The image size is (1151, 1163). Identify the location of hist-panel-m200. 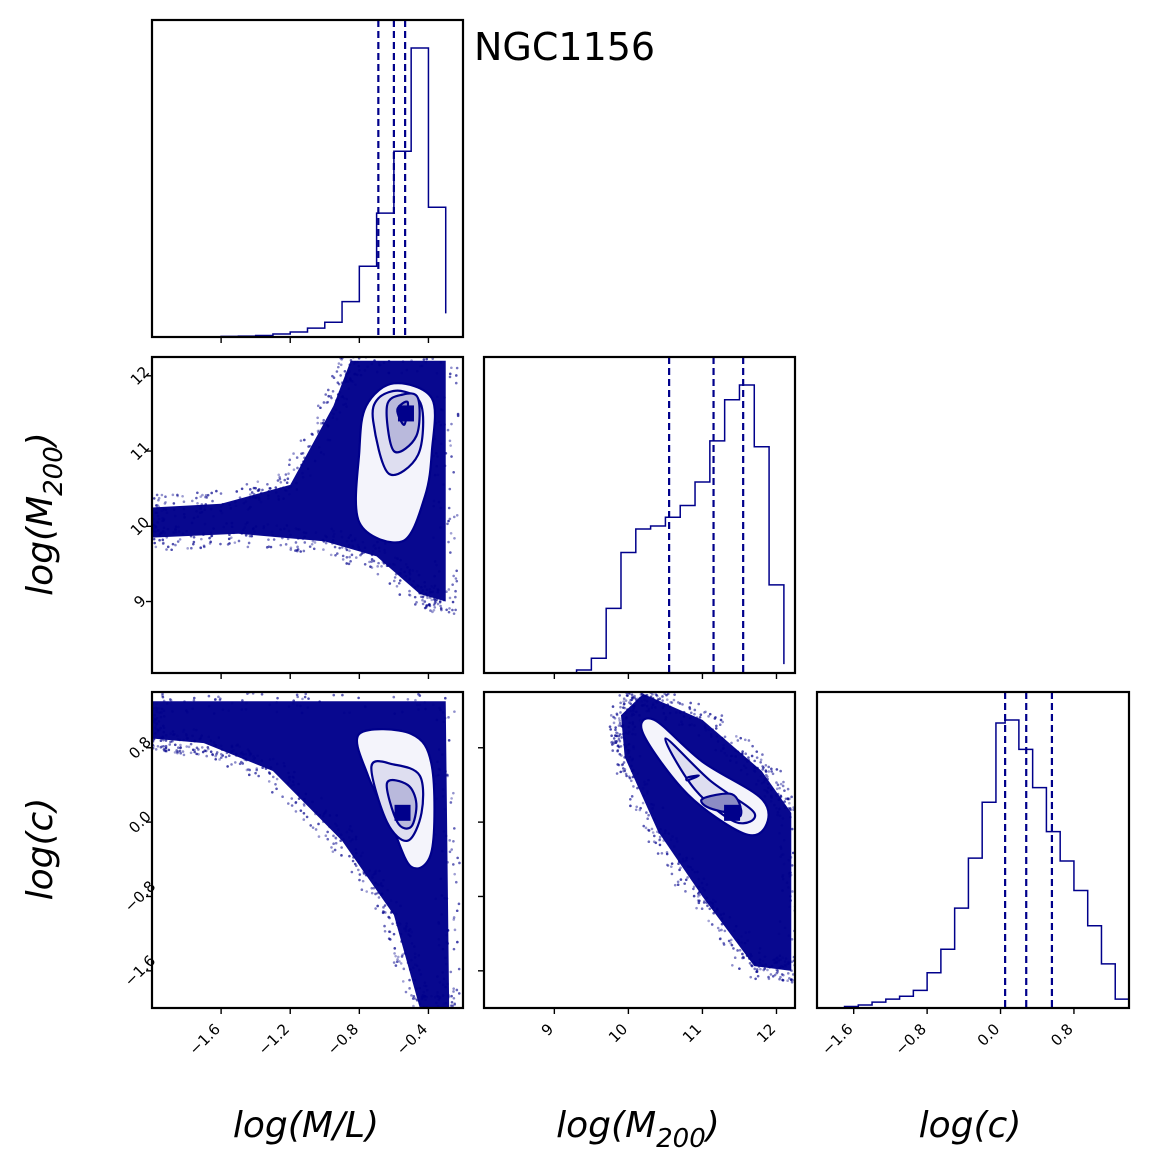
(639, 515).